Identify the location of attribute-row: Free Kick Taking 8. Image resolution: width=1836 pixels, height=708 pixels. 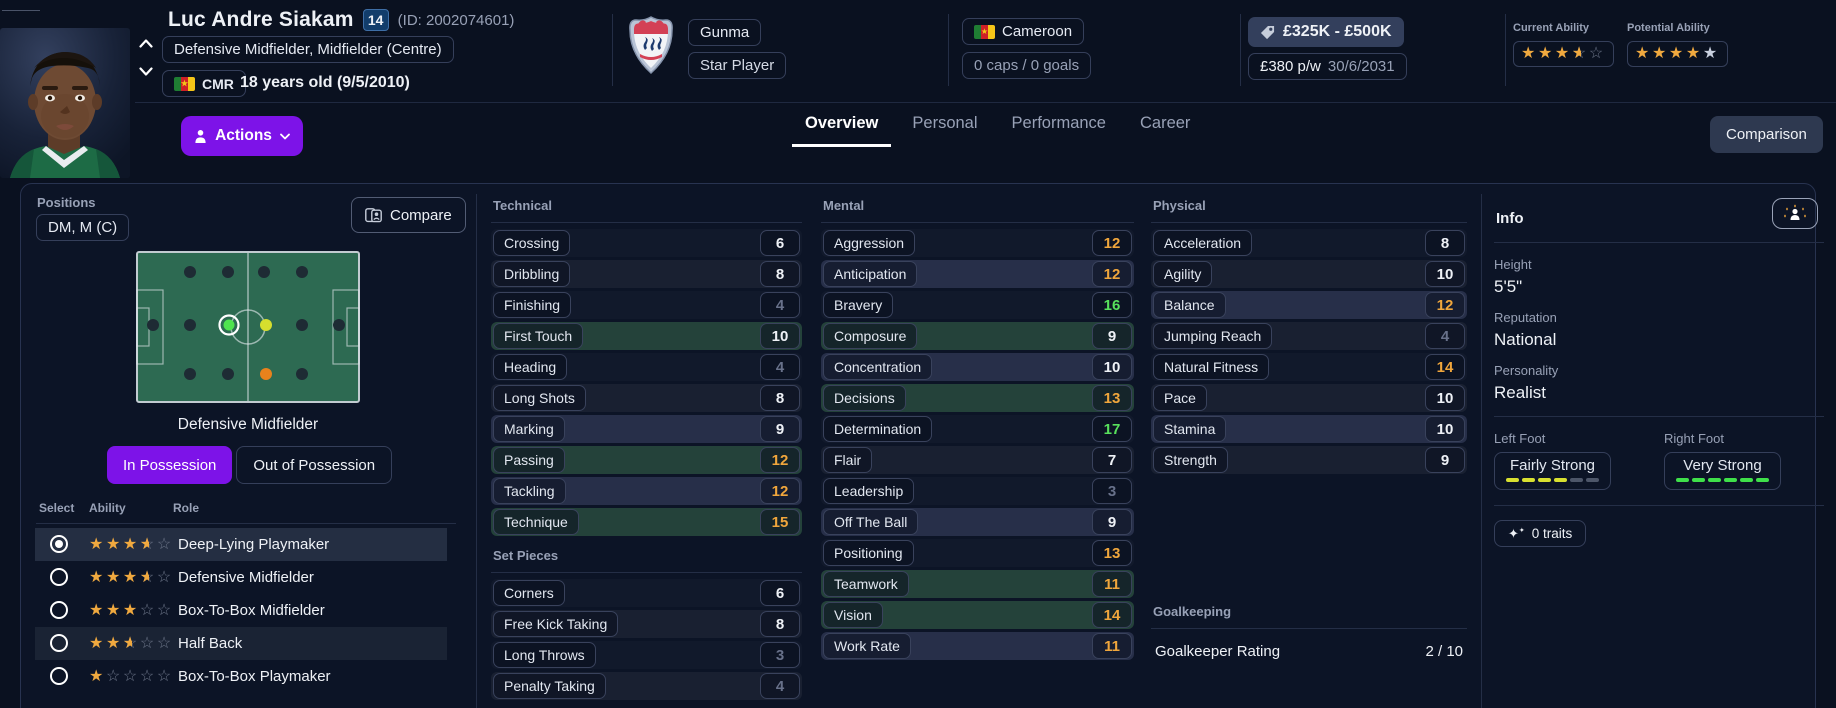
(646, 624).